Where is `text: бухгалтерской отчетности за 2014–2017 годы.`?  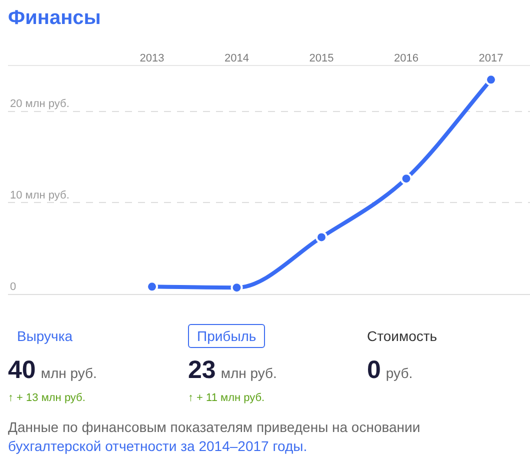 text: бухгалтерской отчетности за 2014–2017 годы. is located at coordinates (158, 446).